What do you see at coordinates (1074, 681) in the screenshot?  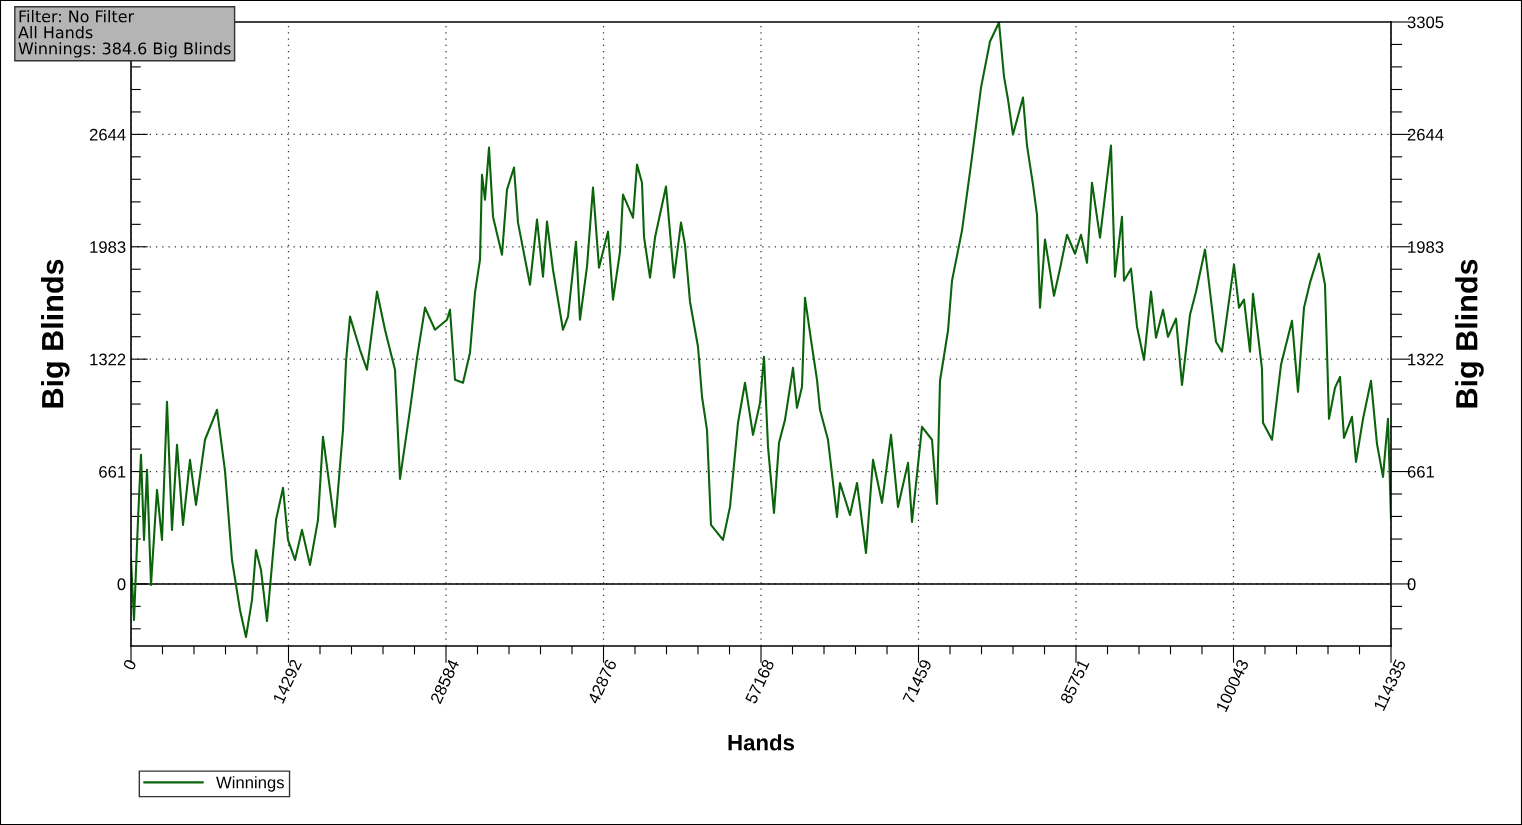 I see `x-tick-label: 85751` at bounding box center [1074, 681].